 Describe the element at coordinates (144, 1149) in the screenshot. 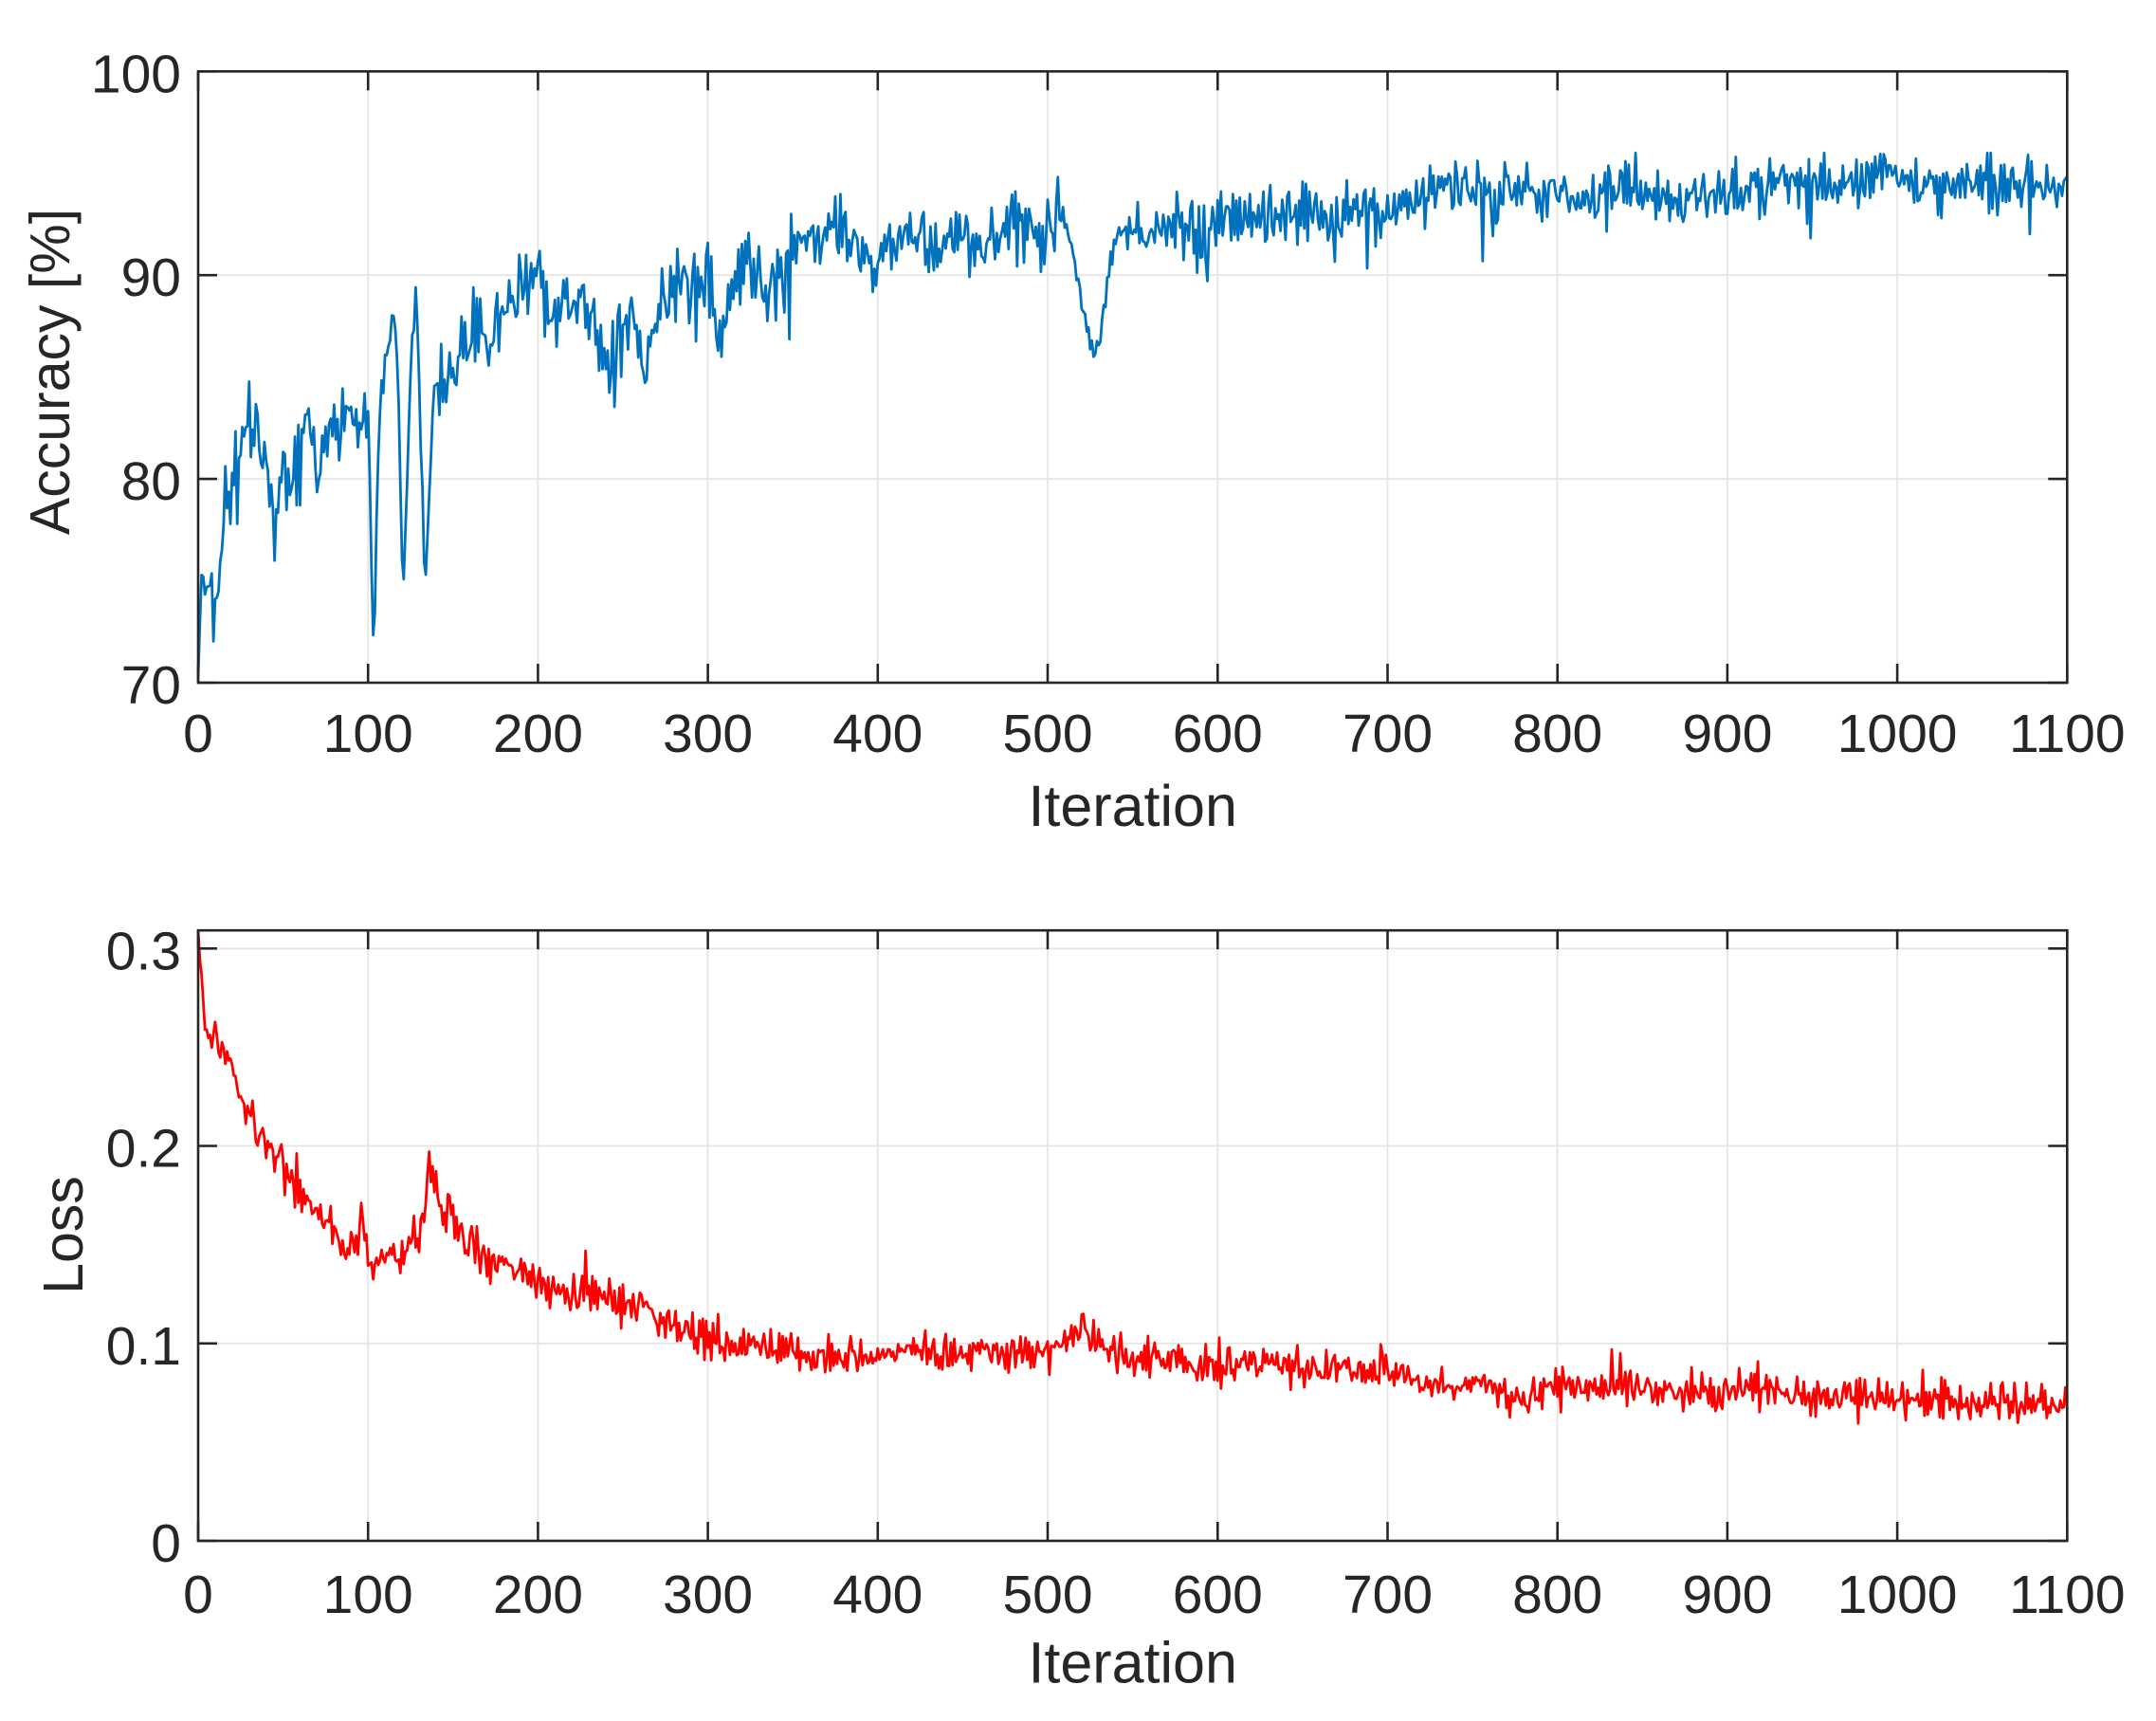

I see `svg-text: 0.2` at that location.